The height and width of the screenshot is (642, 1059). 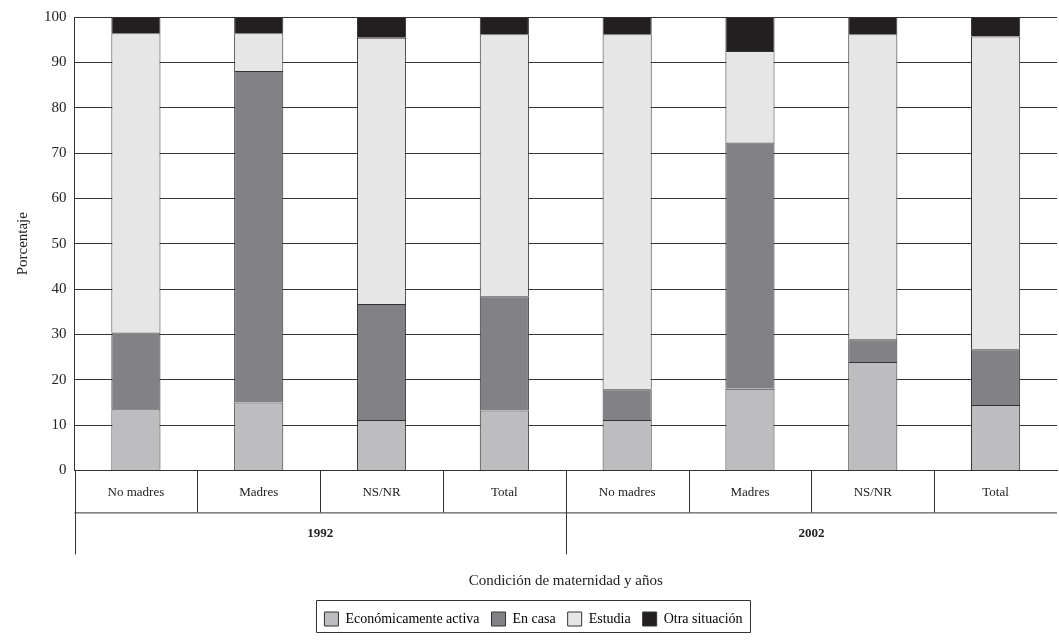 I want to click on x-axis-title: Condición de maternidad y años, so click(x=565, y=579).